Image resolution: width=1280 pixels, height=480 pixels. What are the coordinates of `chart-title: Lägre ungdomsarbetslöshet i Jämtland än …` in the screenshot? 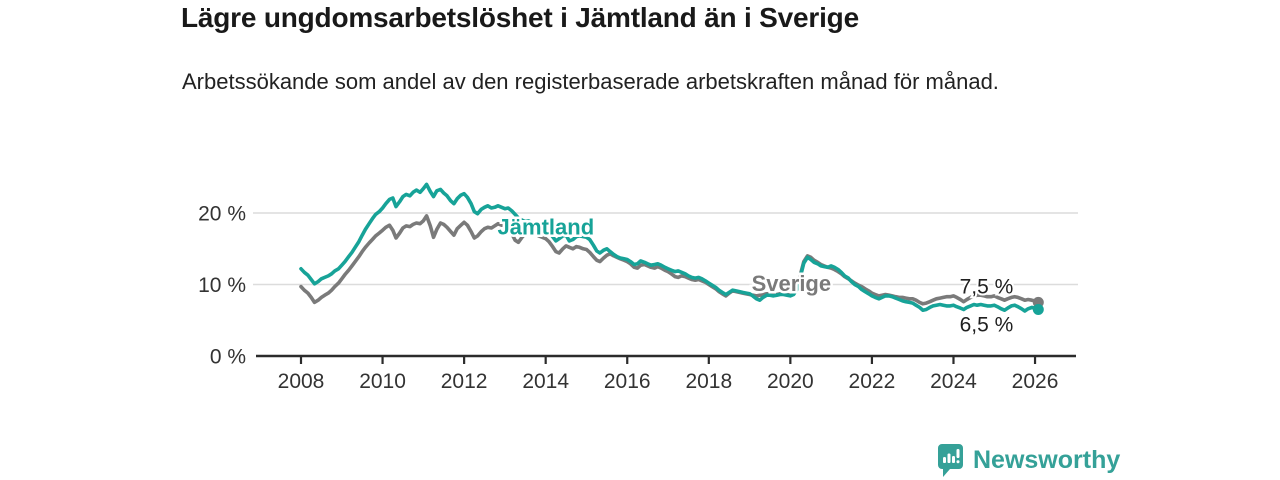 It's located at (520, 17).